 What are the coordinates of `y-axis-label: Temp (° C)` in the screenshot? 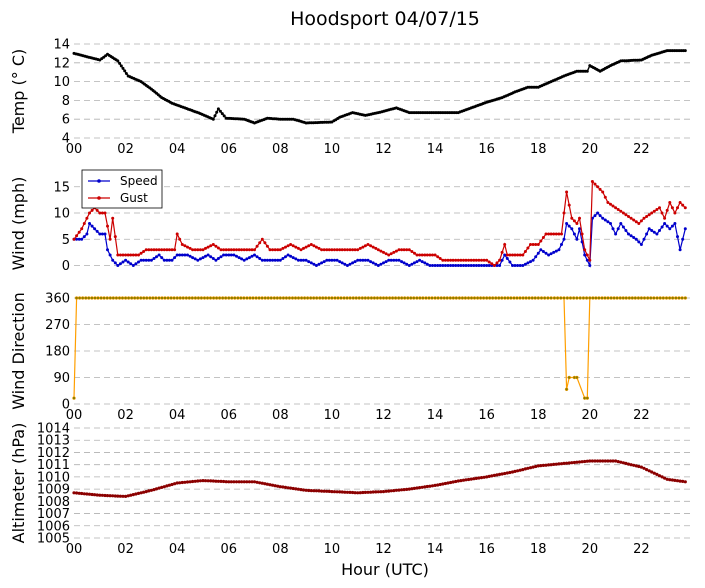 It's located at (18, 91).